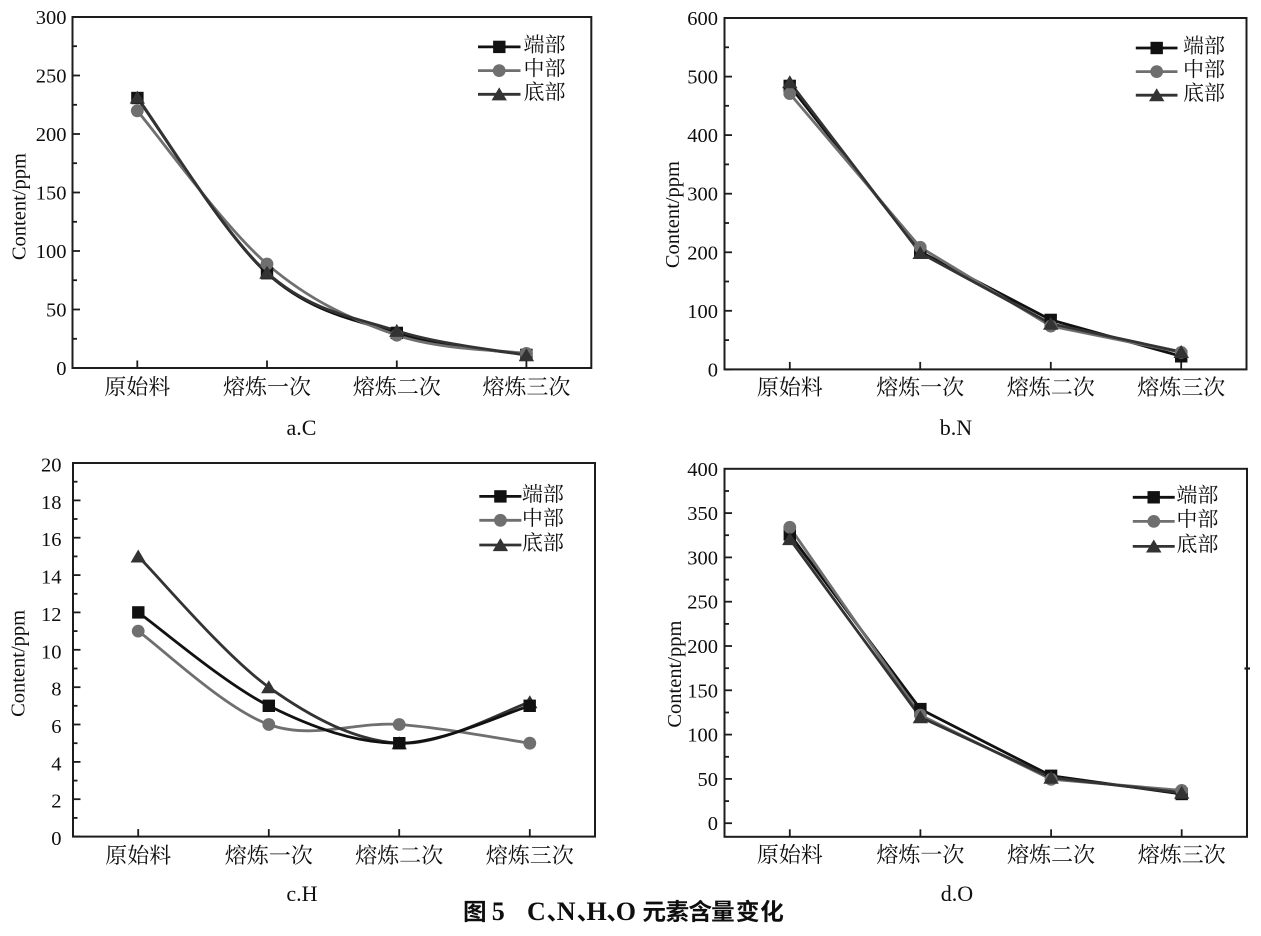 The width and height of the screenshot is (1261, 936). I want to click on svg-text: 12, so click(51, 615).